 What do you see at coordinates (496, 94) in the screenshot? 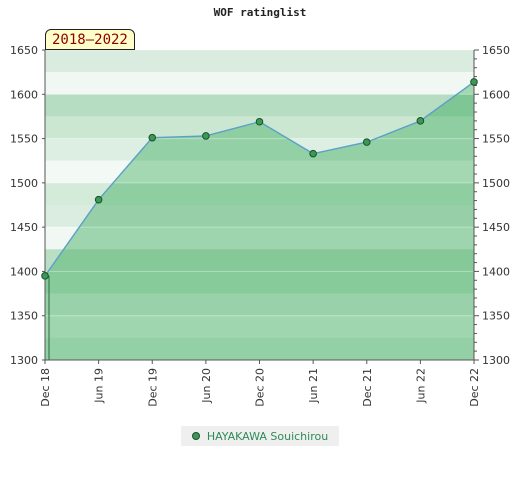
I see `y-tick-label-right: 1600` at bounding box center [496, 94].